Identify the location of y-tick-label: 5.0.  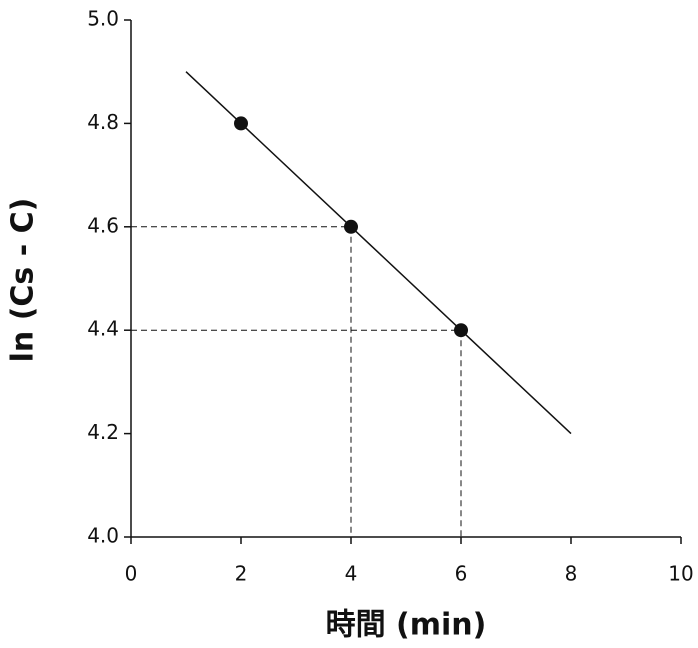
(103, 19).